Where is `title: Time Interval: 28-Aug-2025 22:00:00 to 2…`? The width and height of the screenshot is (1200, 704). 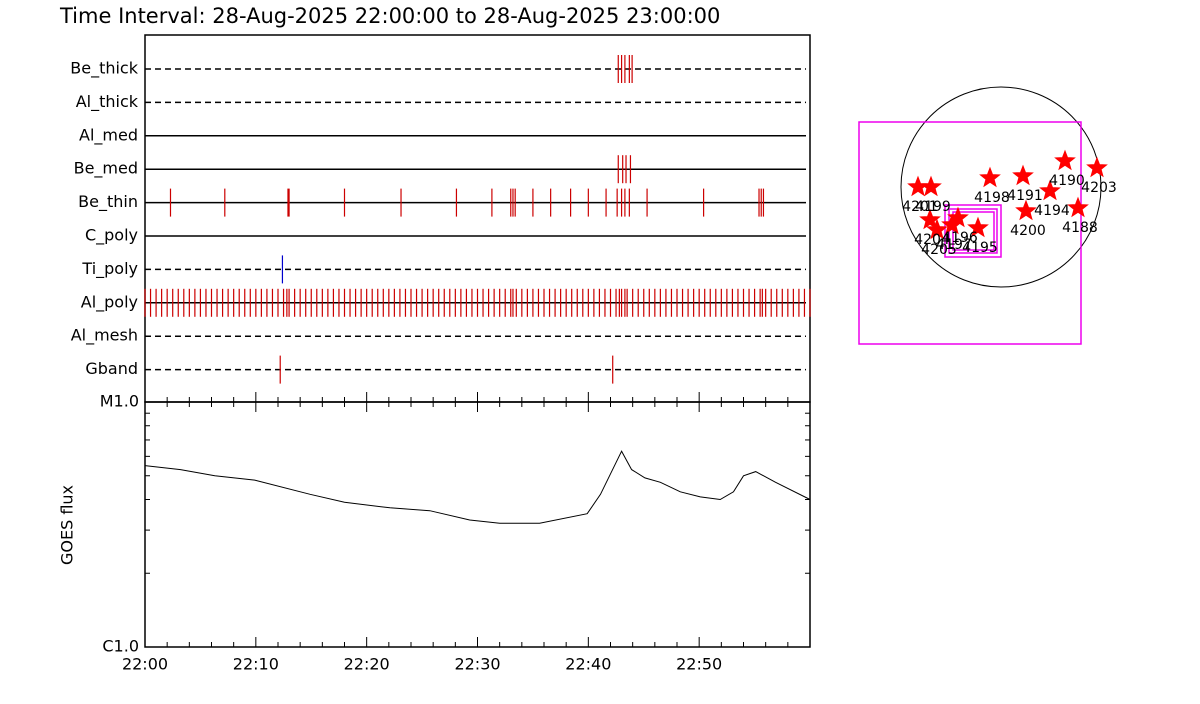
title: Time Interval: 28-Aug-2025 22:00:00 to 2… is located at coordinates (389, 16).